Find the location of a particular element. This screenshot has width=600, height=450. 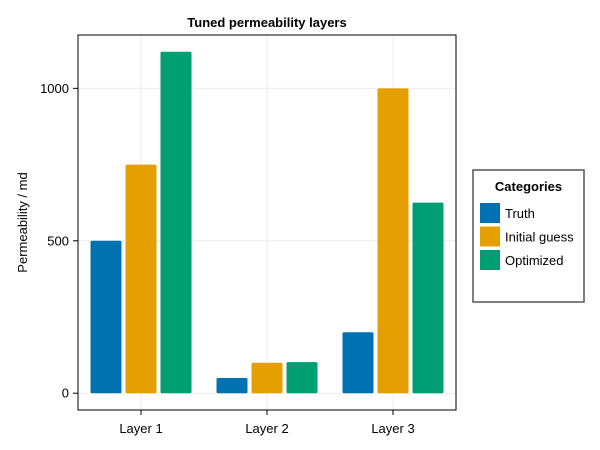

legend-label-3: Optimized is located at coordinates (534, 260).